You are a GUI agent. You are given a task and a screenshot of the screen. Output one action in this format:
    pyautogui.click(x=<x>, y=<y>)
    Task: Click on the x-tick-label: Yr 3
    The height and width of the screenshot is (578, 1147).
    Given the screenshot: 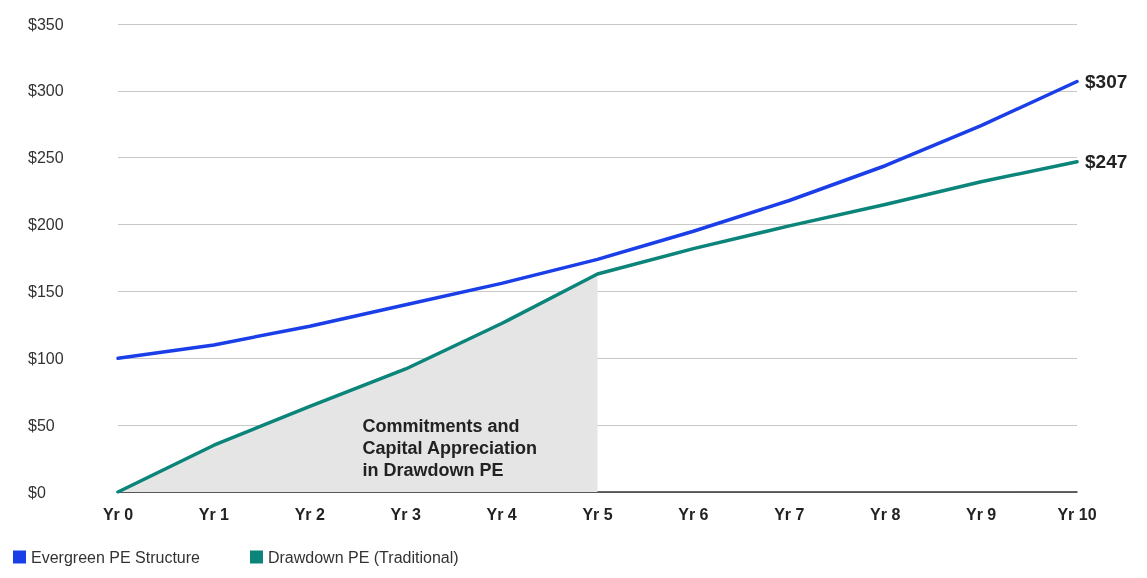 What is the action you would take?
    pyautogui.click(x=405, y=514)
    